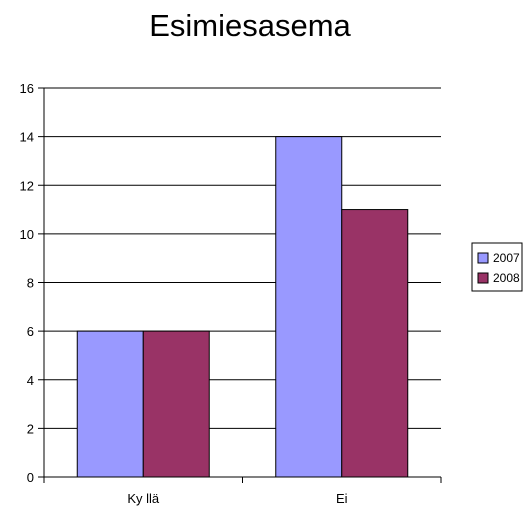  What do you see at coordinates (27, 234) in the screenshot?
I see `y-tick-label: 10` at bounding box center [27, 234].